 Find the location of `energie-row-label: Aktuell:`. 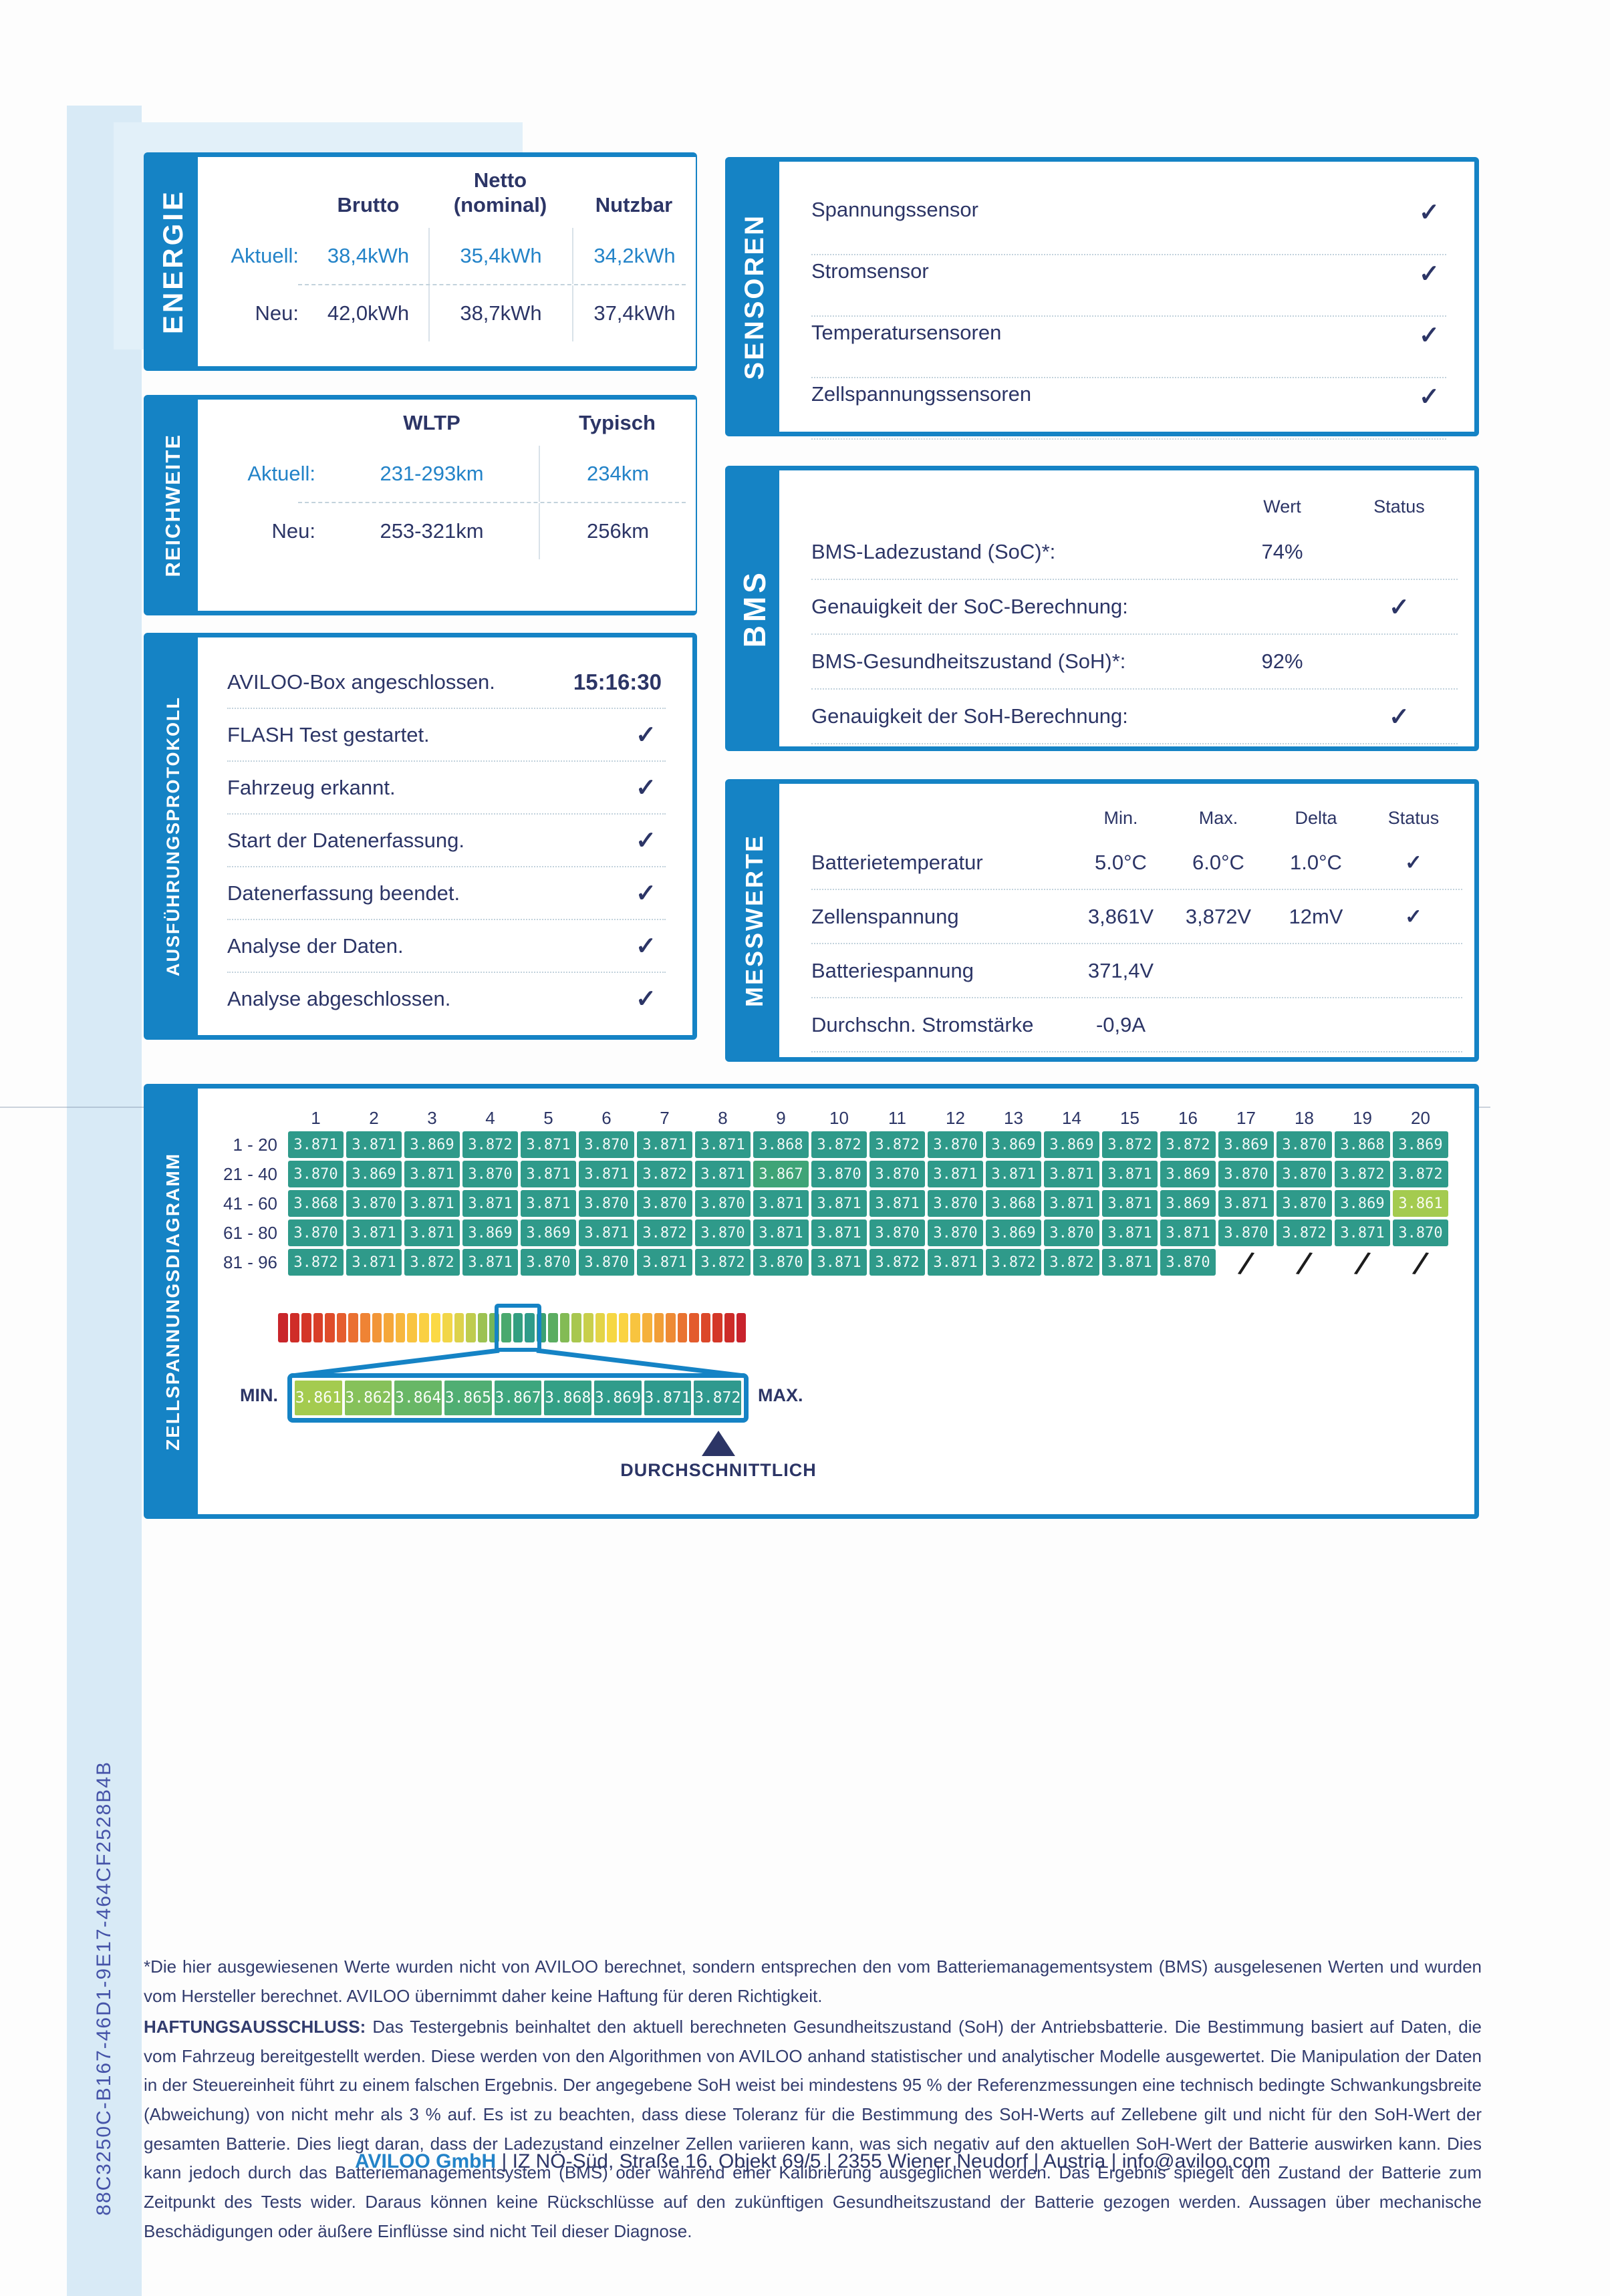

energie-row-label: Aktuell: is located at coordinates (265, 256).